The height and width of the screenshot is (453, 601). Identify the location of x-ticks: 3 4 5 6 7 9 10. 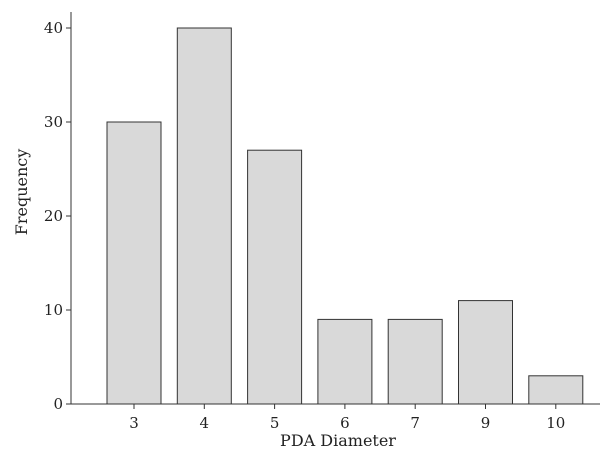
(347, 418).